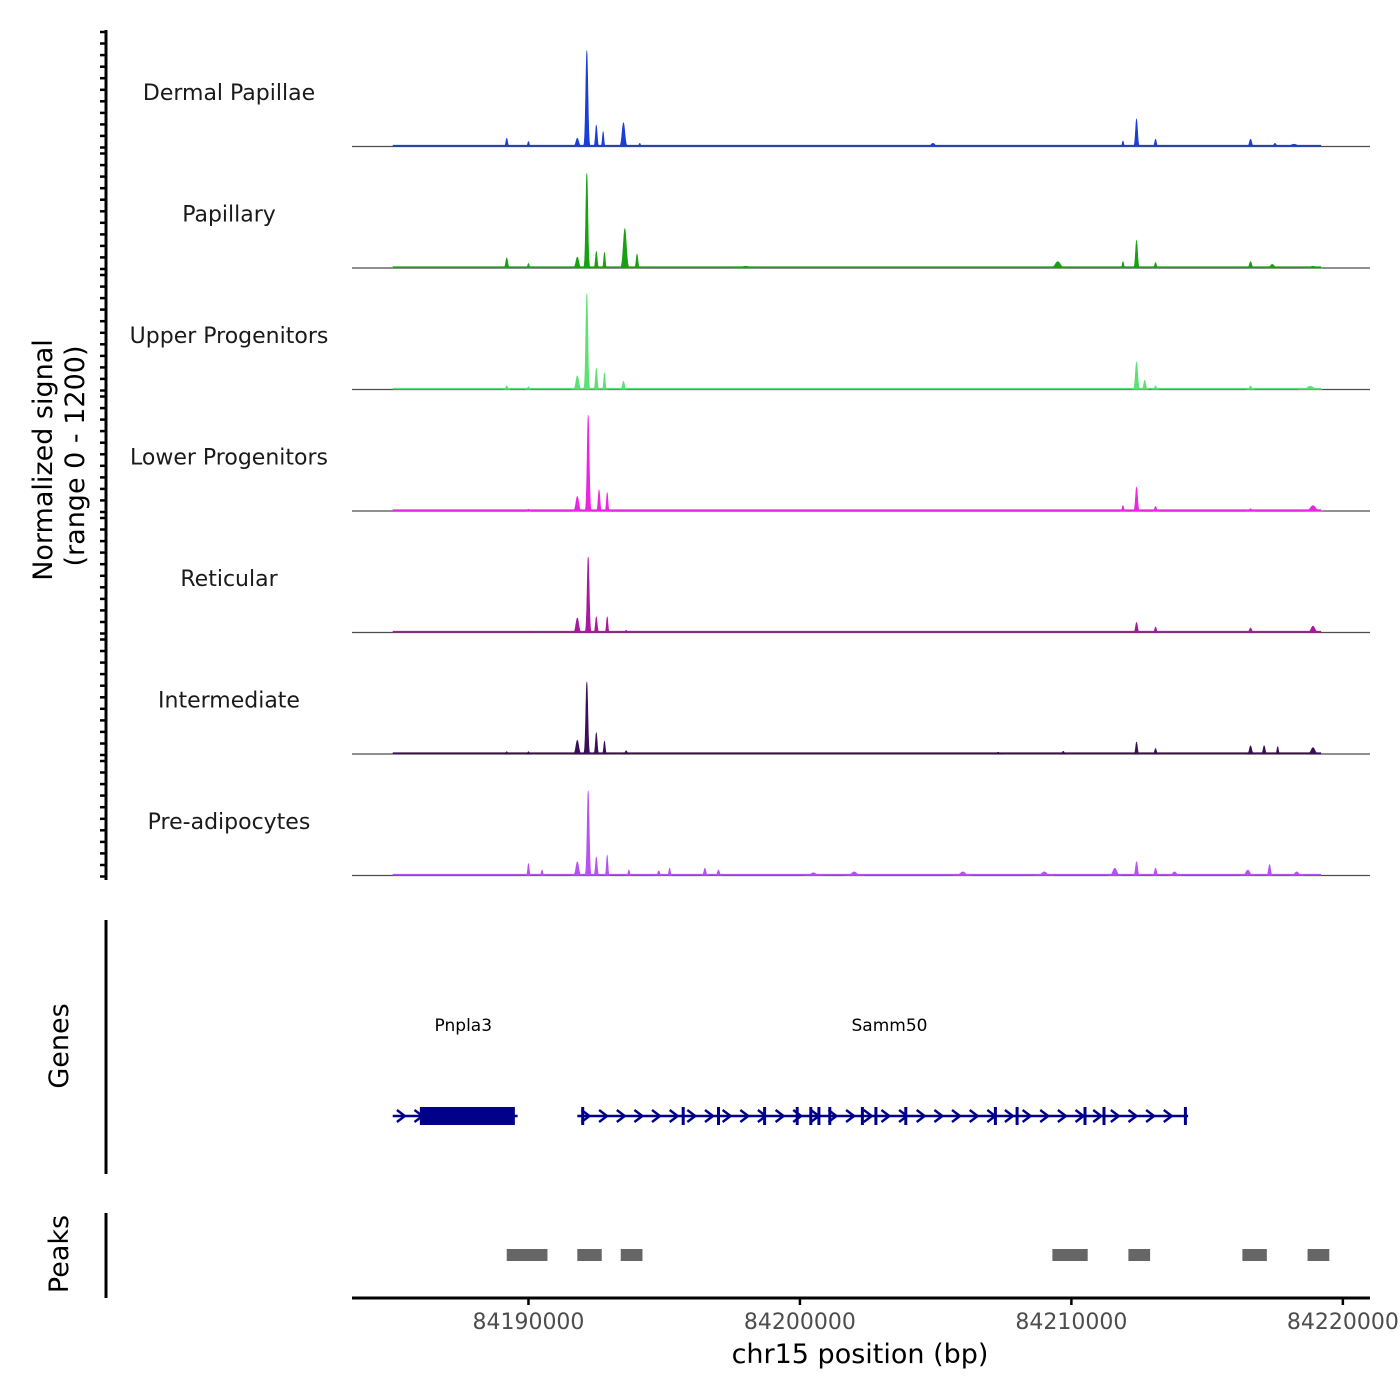 This screenshot has height=1400, width=1400. What do you see at coordinates (1071, 1322) in the screenshot?
I see `x-tick-label: 84210000` at bounding box center [1071, 1322].